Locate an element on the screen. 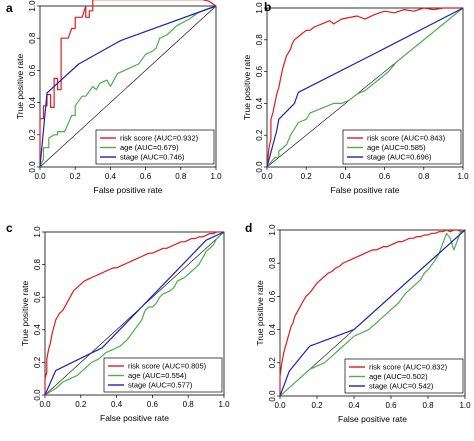  legend-entry: stage (AUC=0.577) is located at coordinates (160, 385).